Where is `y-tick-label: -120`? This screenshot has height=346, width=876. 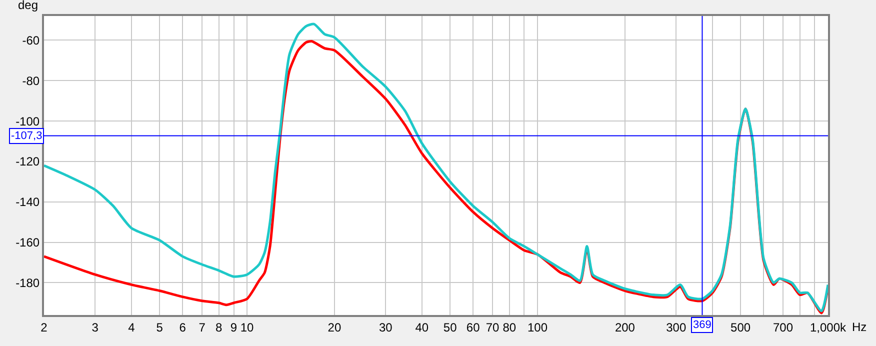
y-tick-label: -120 is located at coordinates (28, 161).